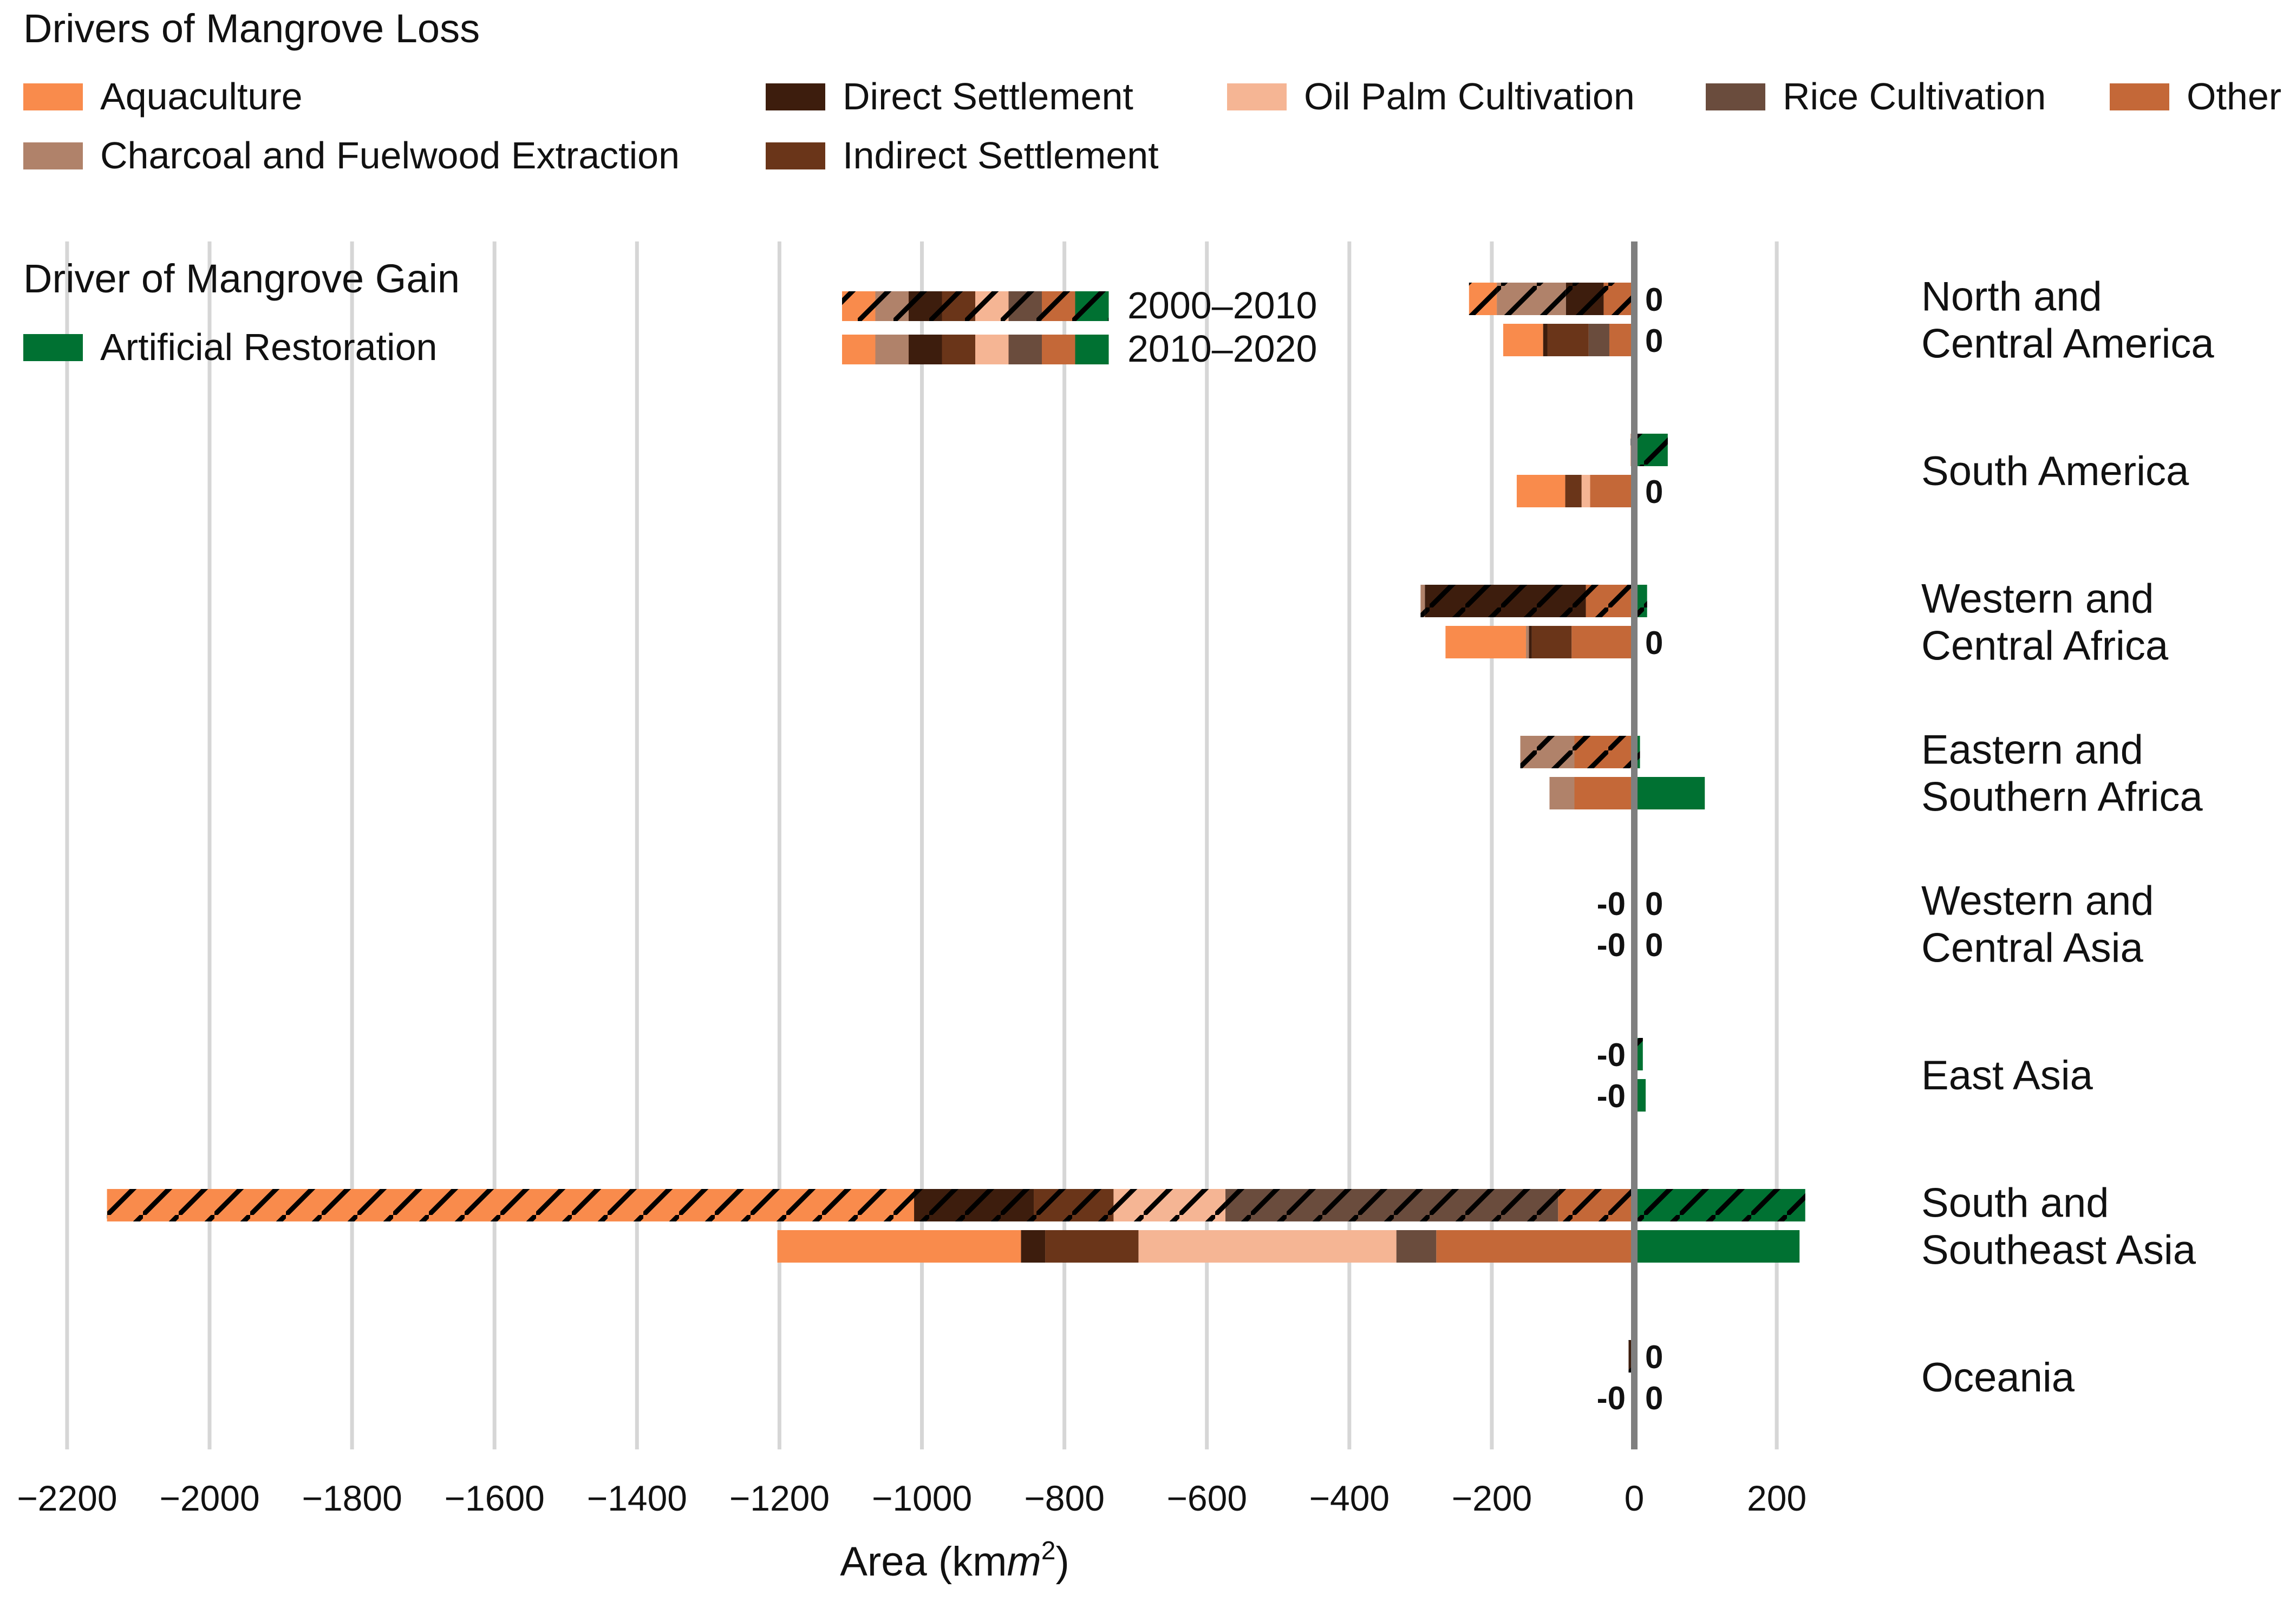 This screenshot has width=2296, height=1601. Describe the element at coordinates (2062, 797) in the screenshot. I see `region-label: Southern Africa` at that location.